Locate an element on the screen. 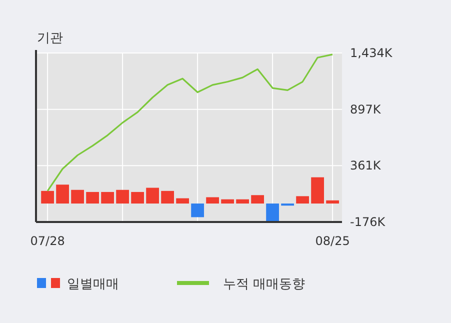  x-tick-label: 08/25 is located at coordinates (332, 241).